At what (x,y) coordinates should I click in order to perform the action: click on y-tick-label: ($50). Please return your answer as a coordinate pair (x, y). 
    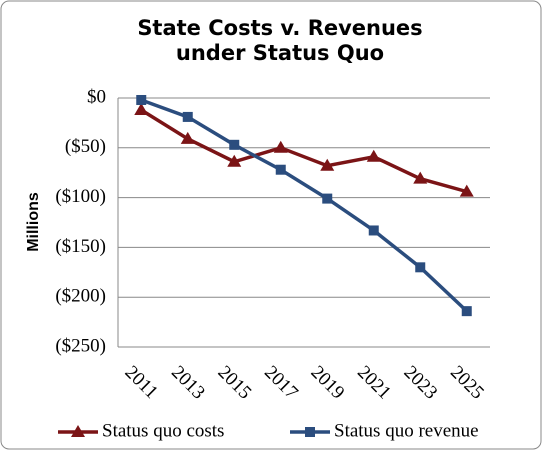
    Looking at the image, I should click on (85, 146).